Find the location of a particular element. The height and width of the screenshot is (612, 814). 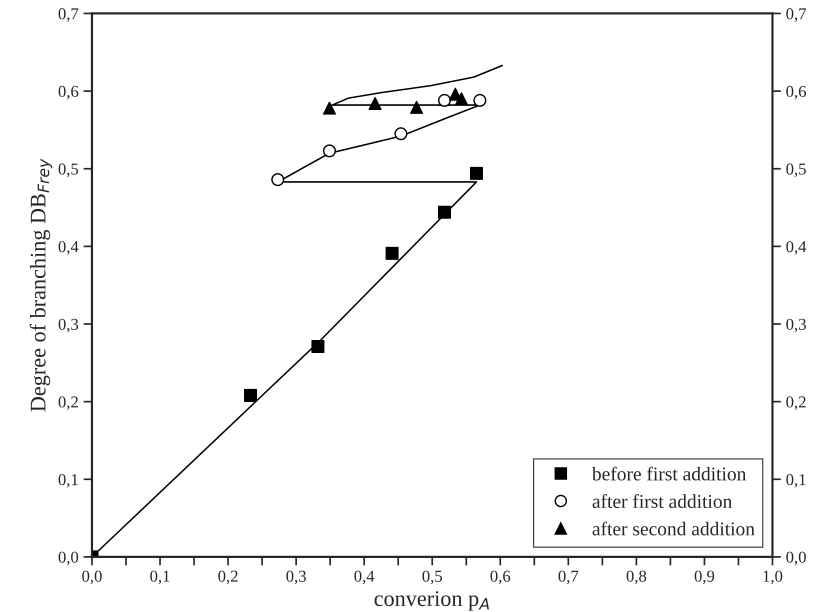

x-tick-label: 0,6 is located at coordinates (500, 577).